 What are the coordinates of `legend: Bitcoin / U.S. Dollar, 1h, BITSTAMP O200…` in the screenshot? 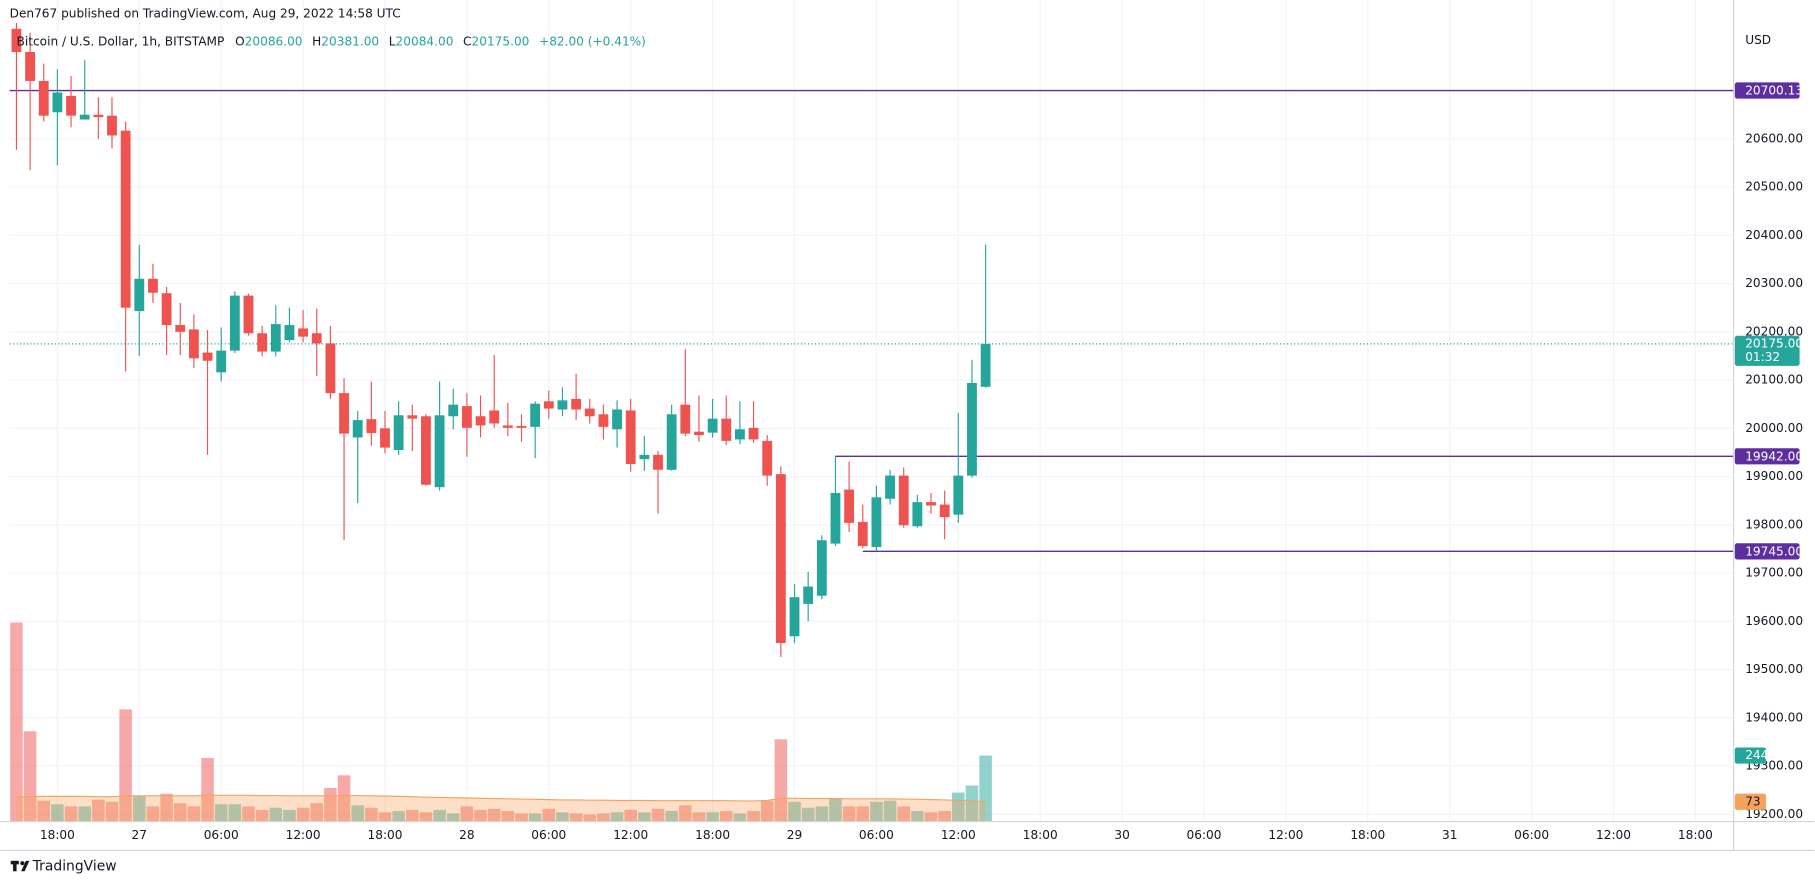 It's located at (331, 41).